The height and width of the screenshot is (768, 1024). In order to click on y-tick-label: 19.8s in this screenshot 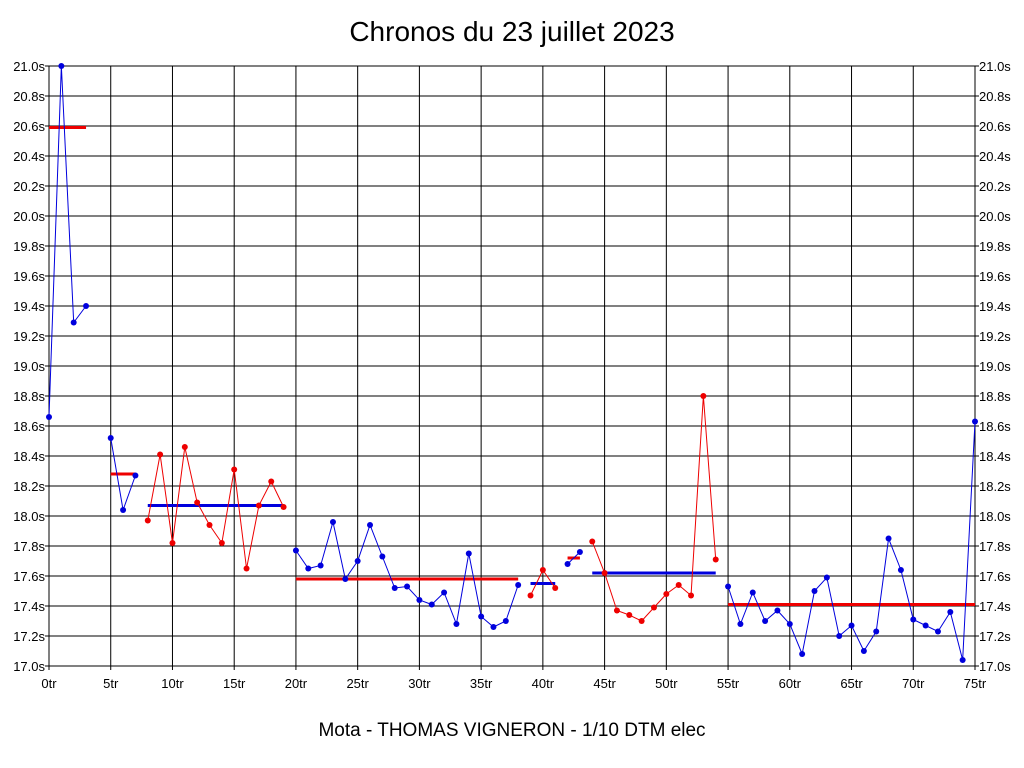, I will do `click(29, 246)`.